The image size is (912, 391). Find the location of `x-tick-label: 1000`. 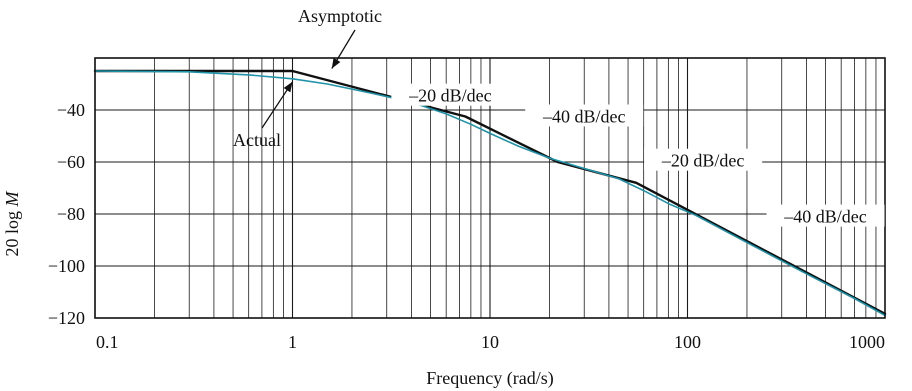

x-tick-label: 1000 is located at coordinates (867, 342).